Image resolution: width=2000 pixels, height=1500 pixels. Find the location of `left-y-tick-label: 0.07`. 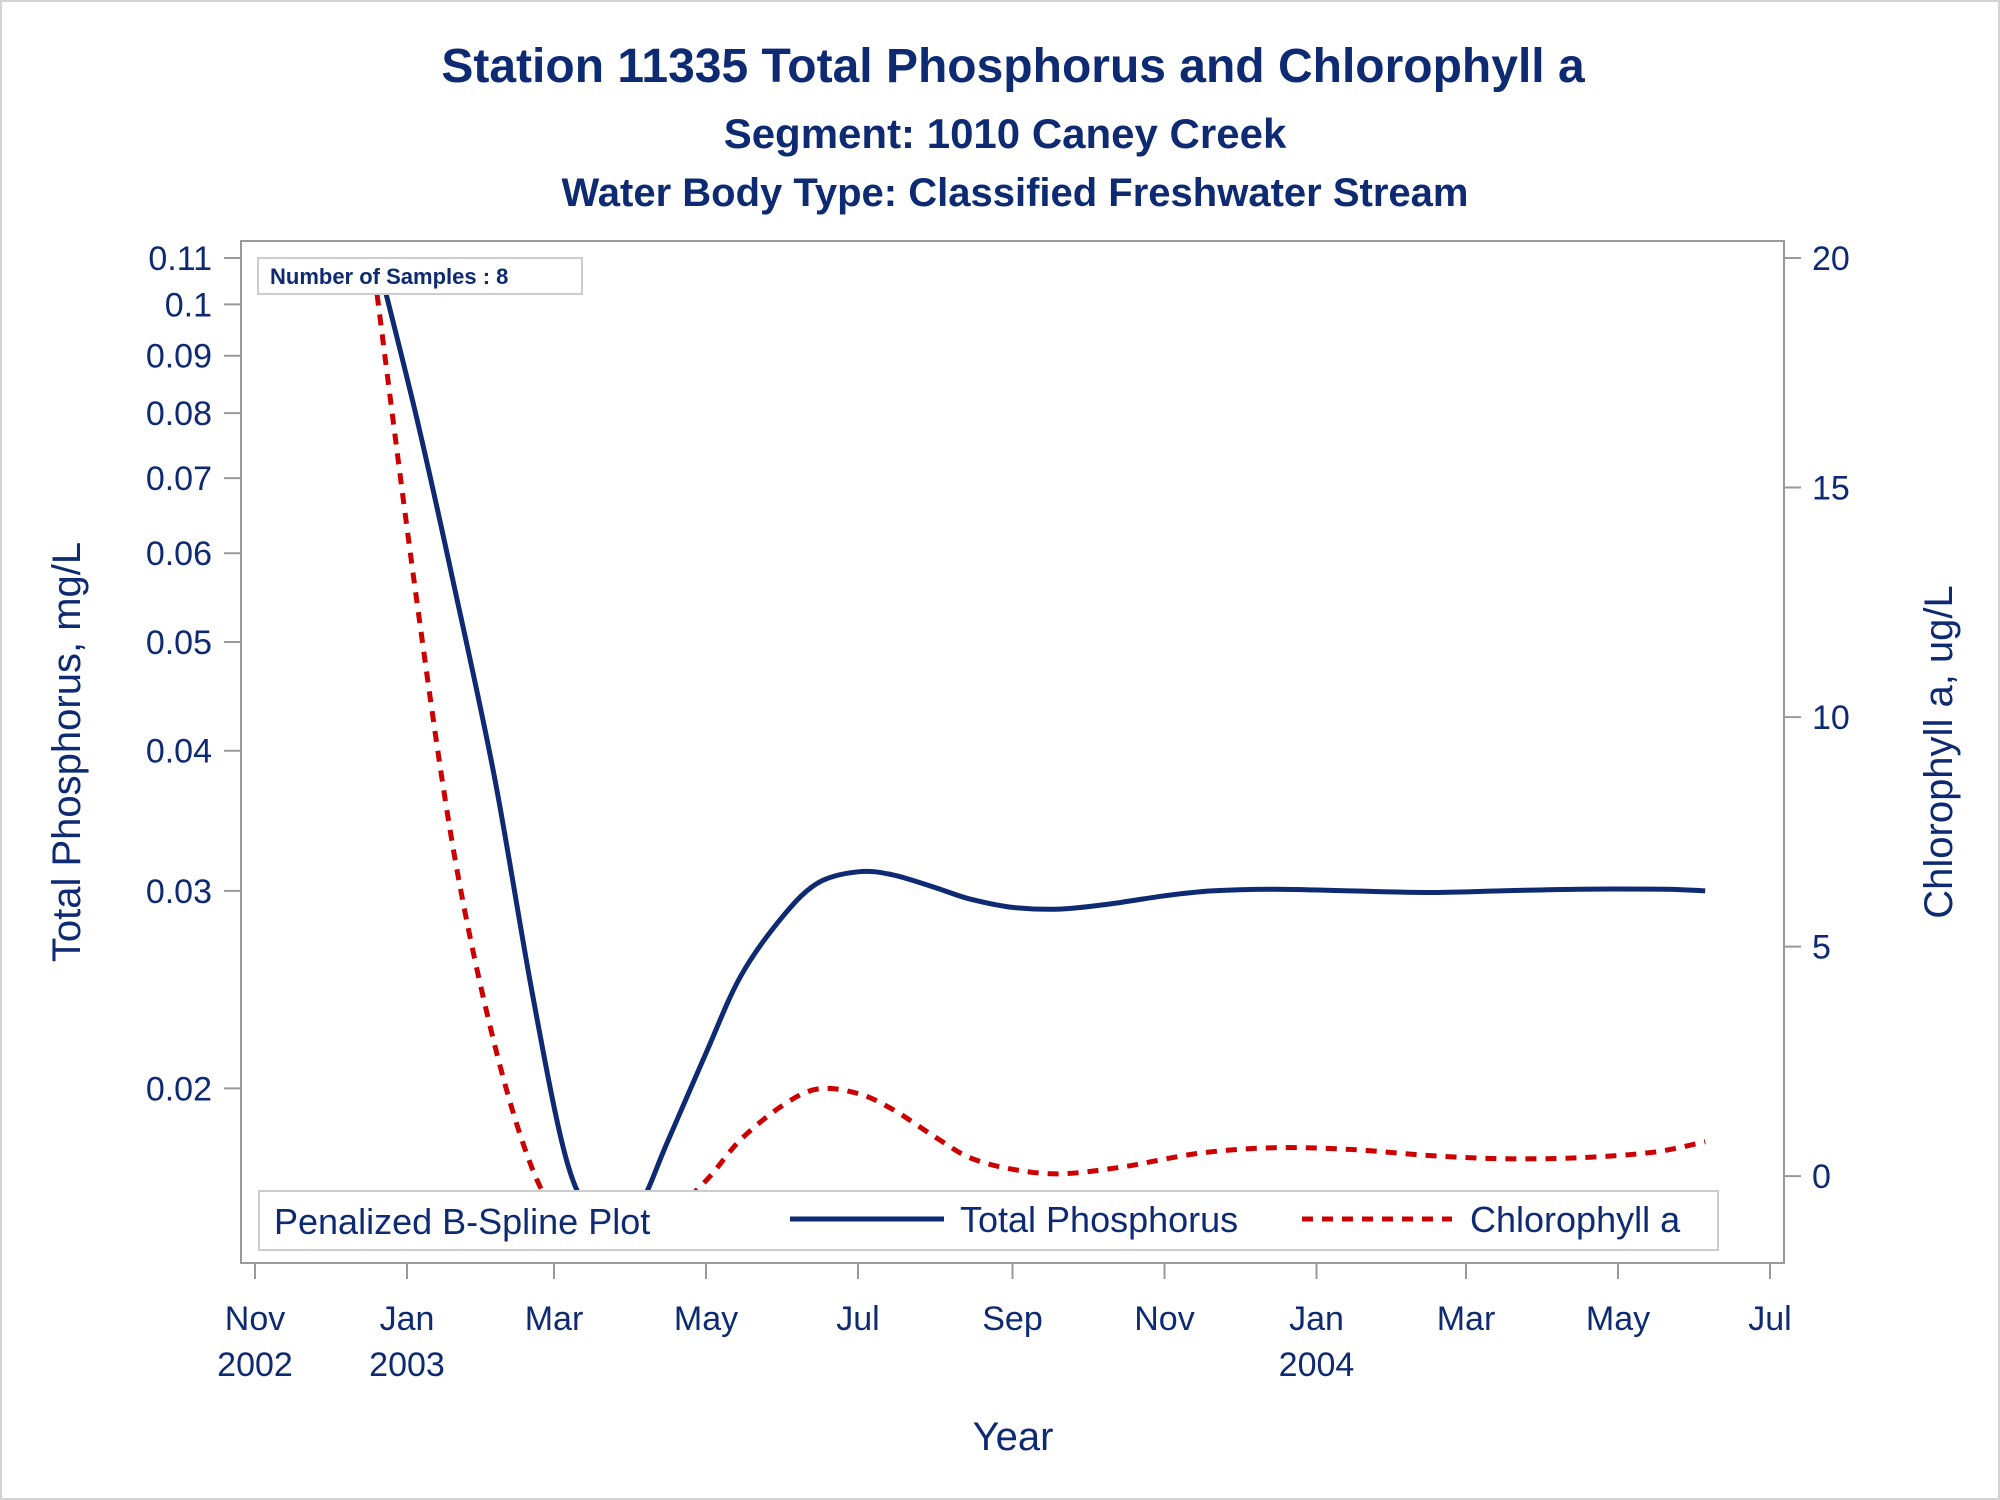

left-y-tick-label: 0.07 is located at coordinates (179, 479).